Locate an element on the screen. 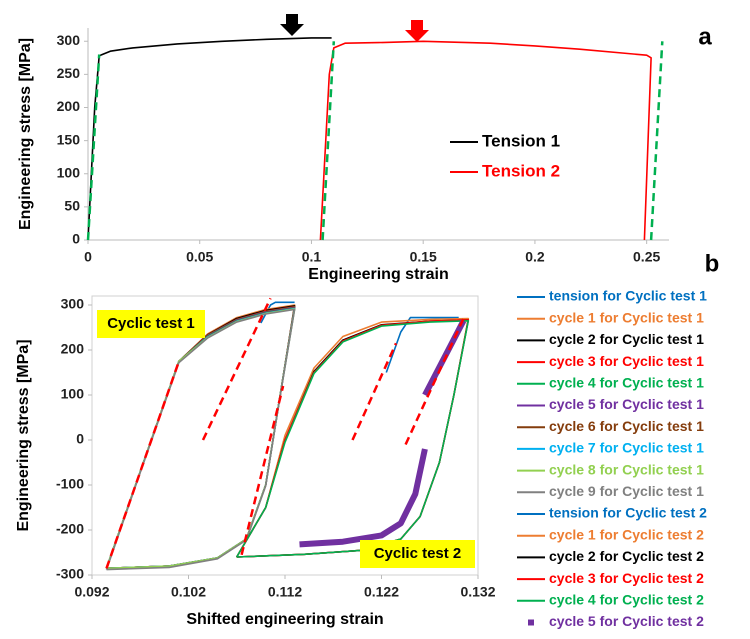 Image resolution: width=750 pixels, height=639 pixels. x-tick-label: 0.132 is located at coordinates (477, 592).